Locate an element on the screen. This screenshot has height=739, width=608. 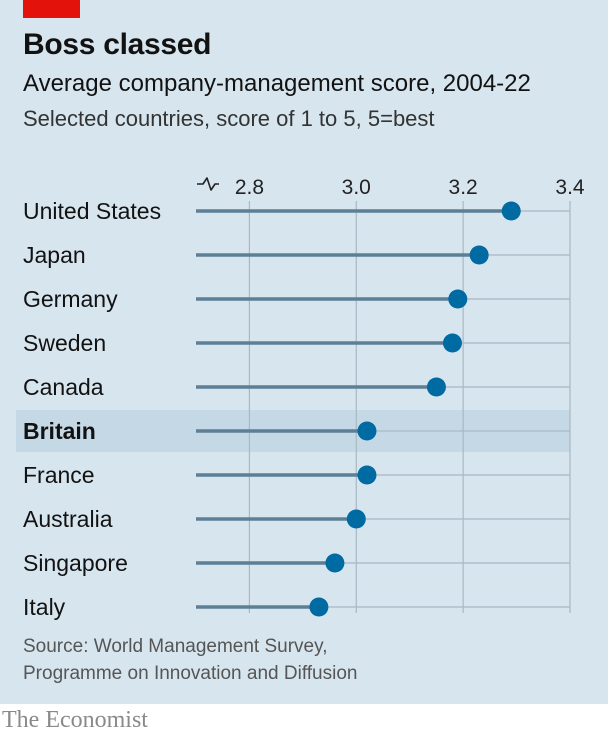
x-tick-label-3: 3.4 is located at coordinates (570, 187).